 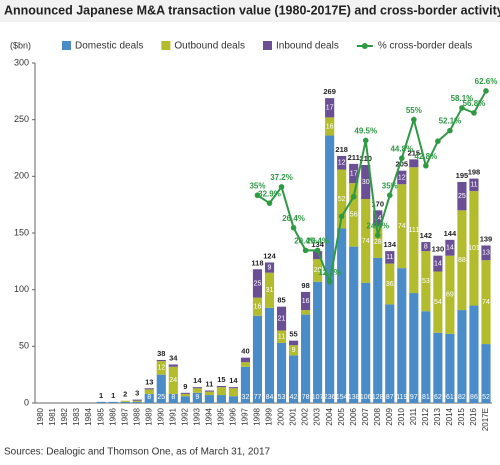 What do you see at coordinates (437, 416) in the screenshot?
I see `x-tick-label: 2013` at bounding box center [437, 416].